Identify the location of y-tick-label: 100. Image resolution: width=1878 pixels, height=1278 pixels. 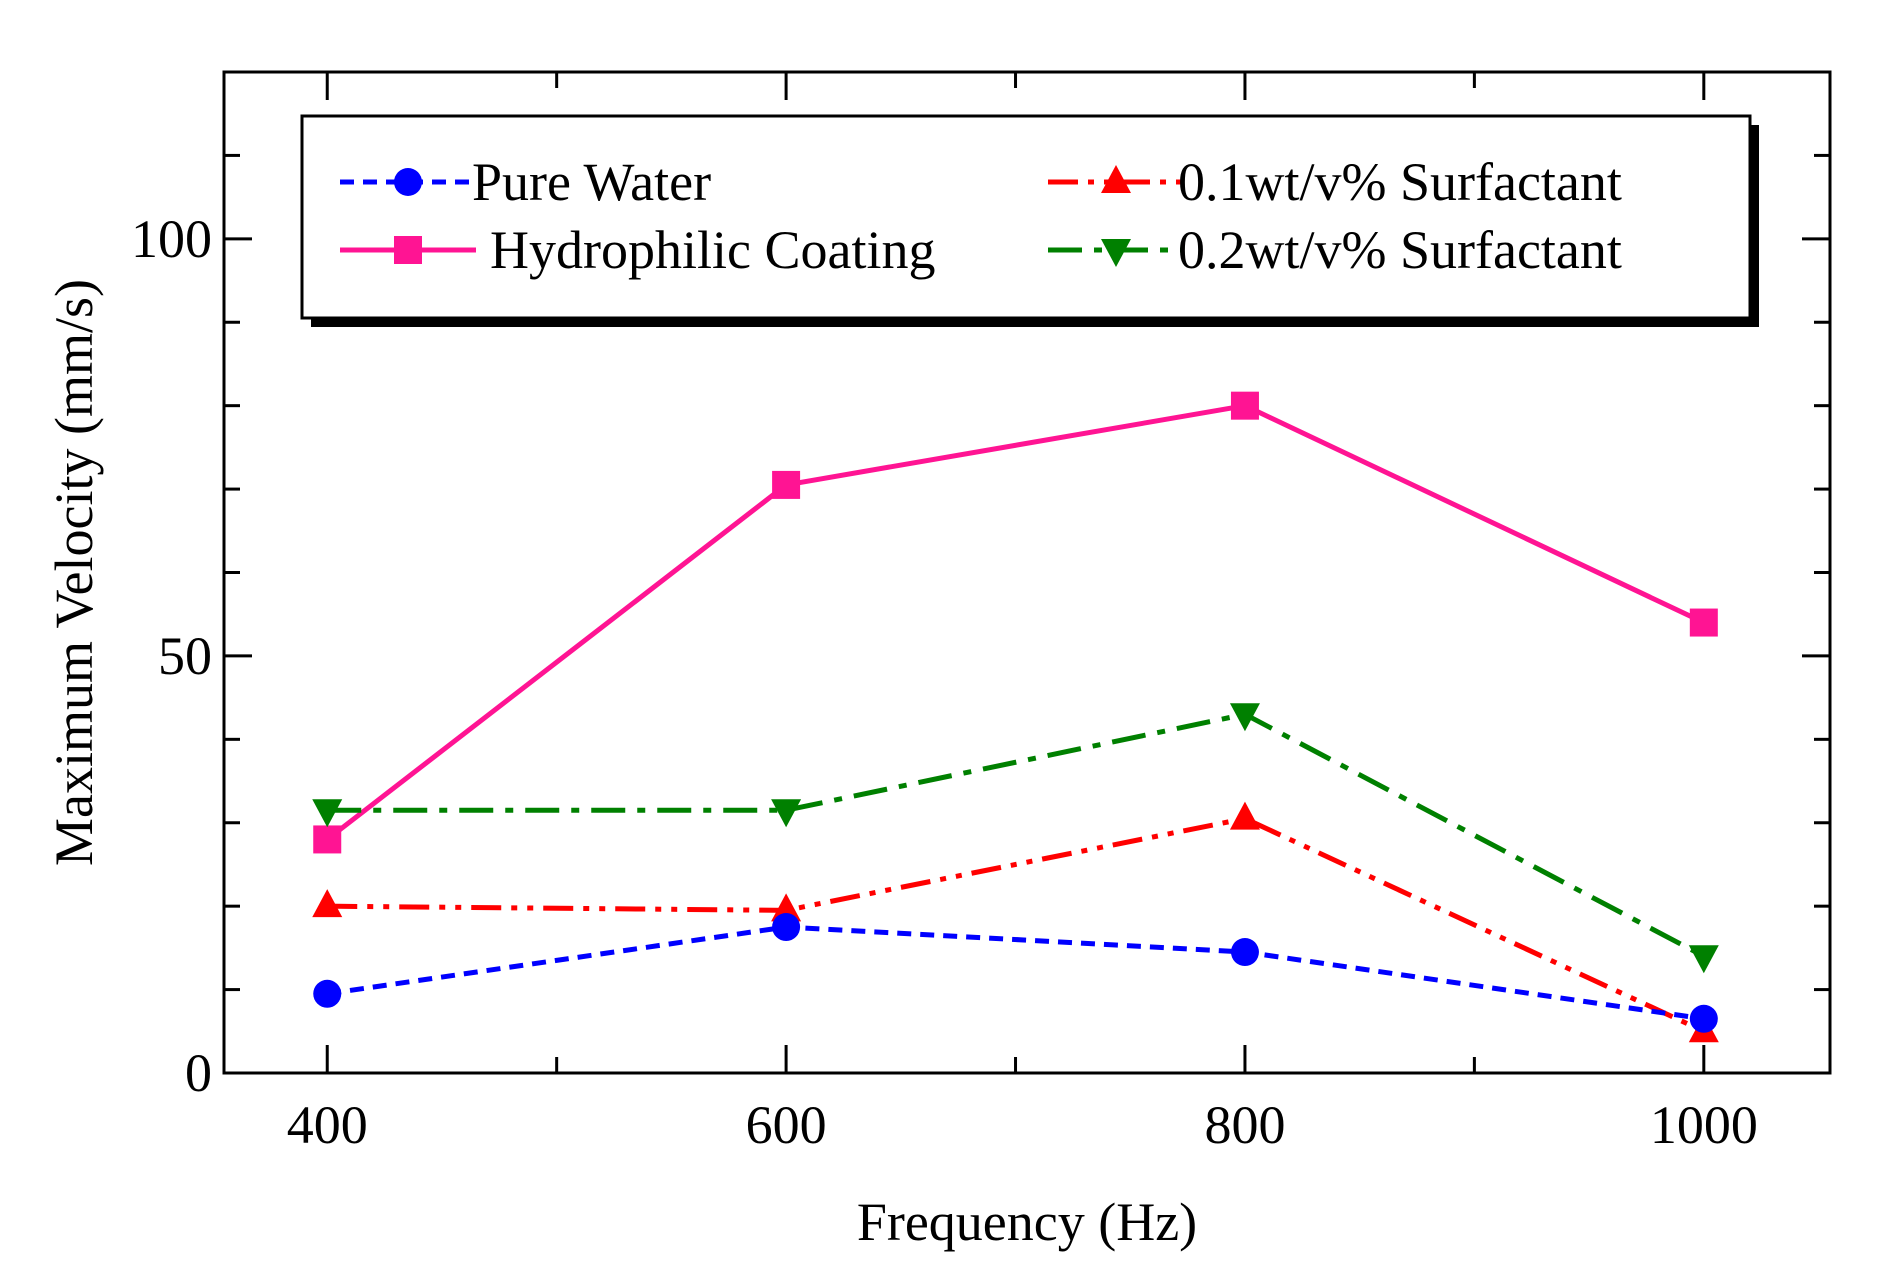
(171, 239).